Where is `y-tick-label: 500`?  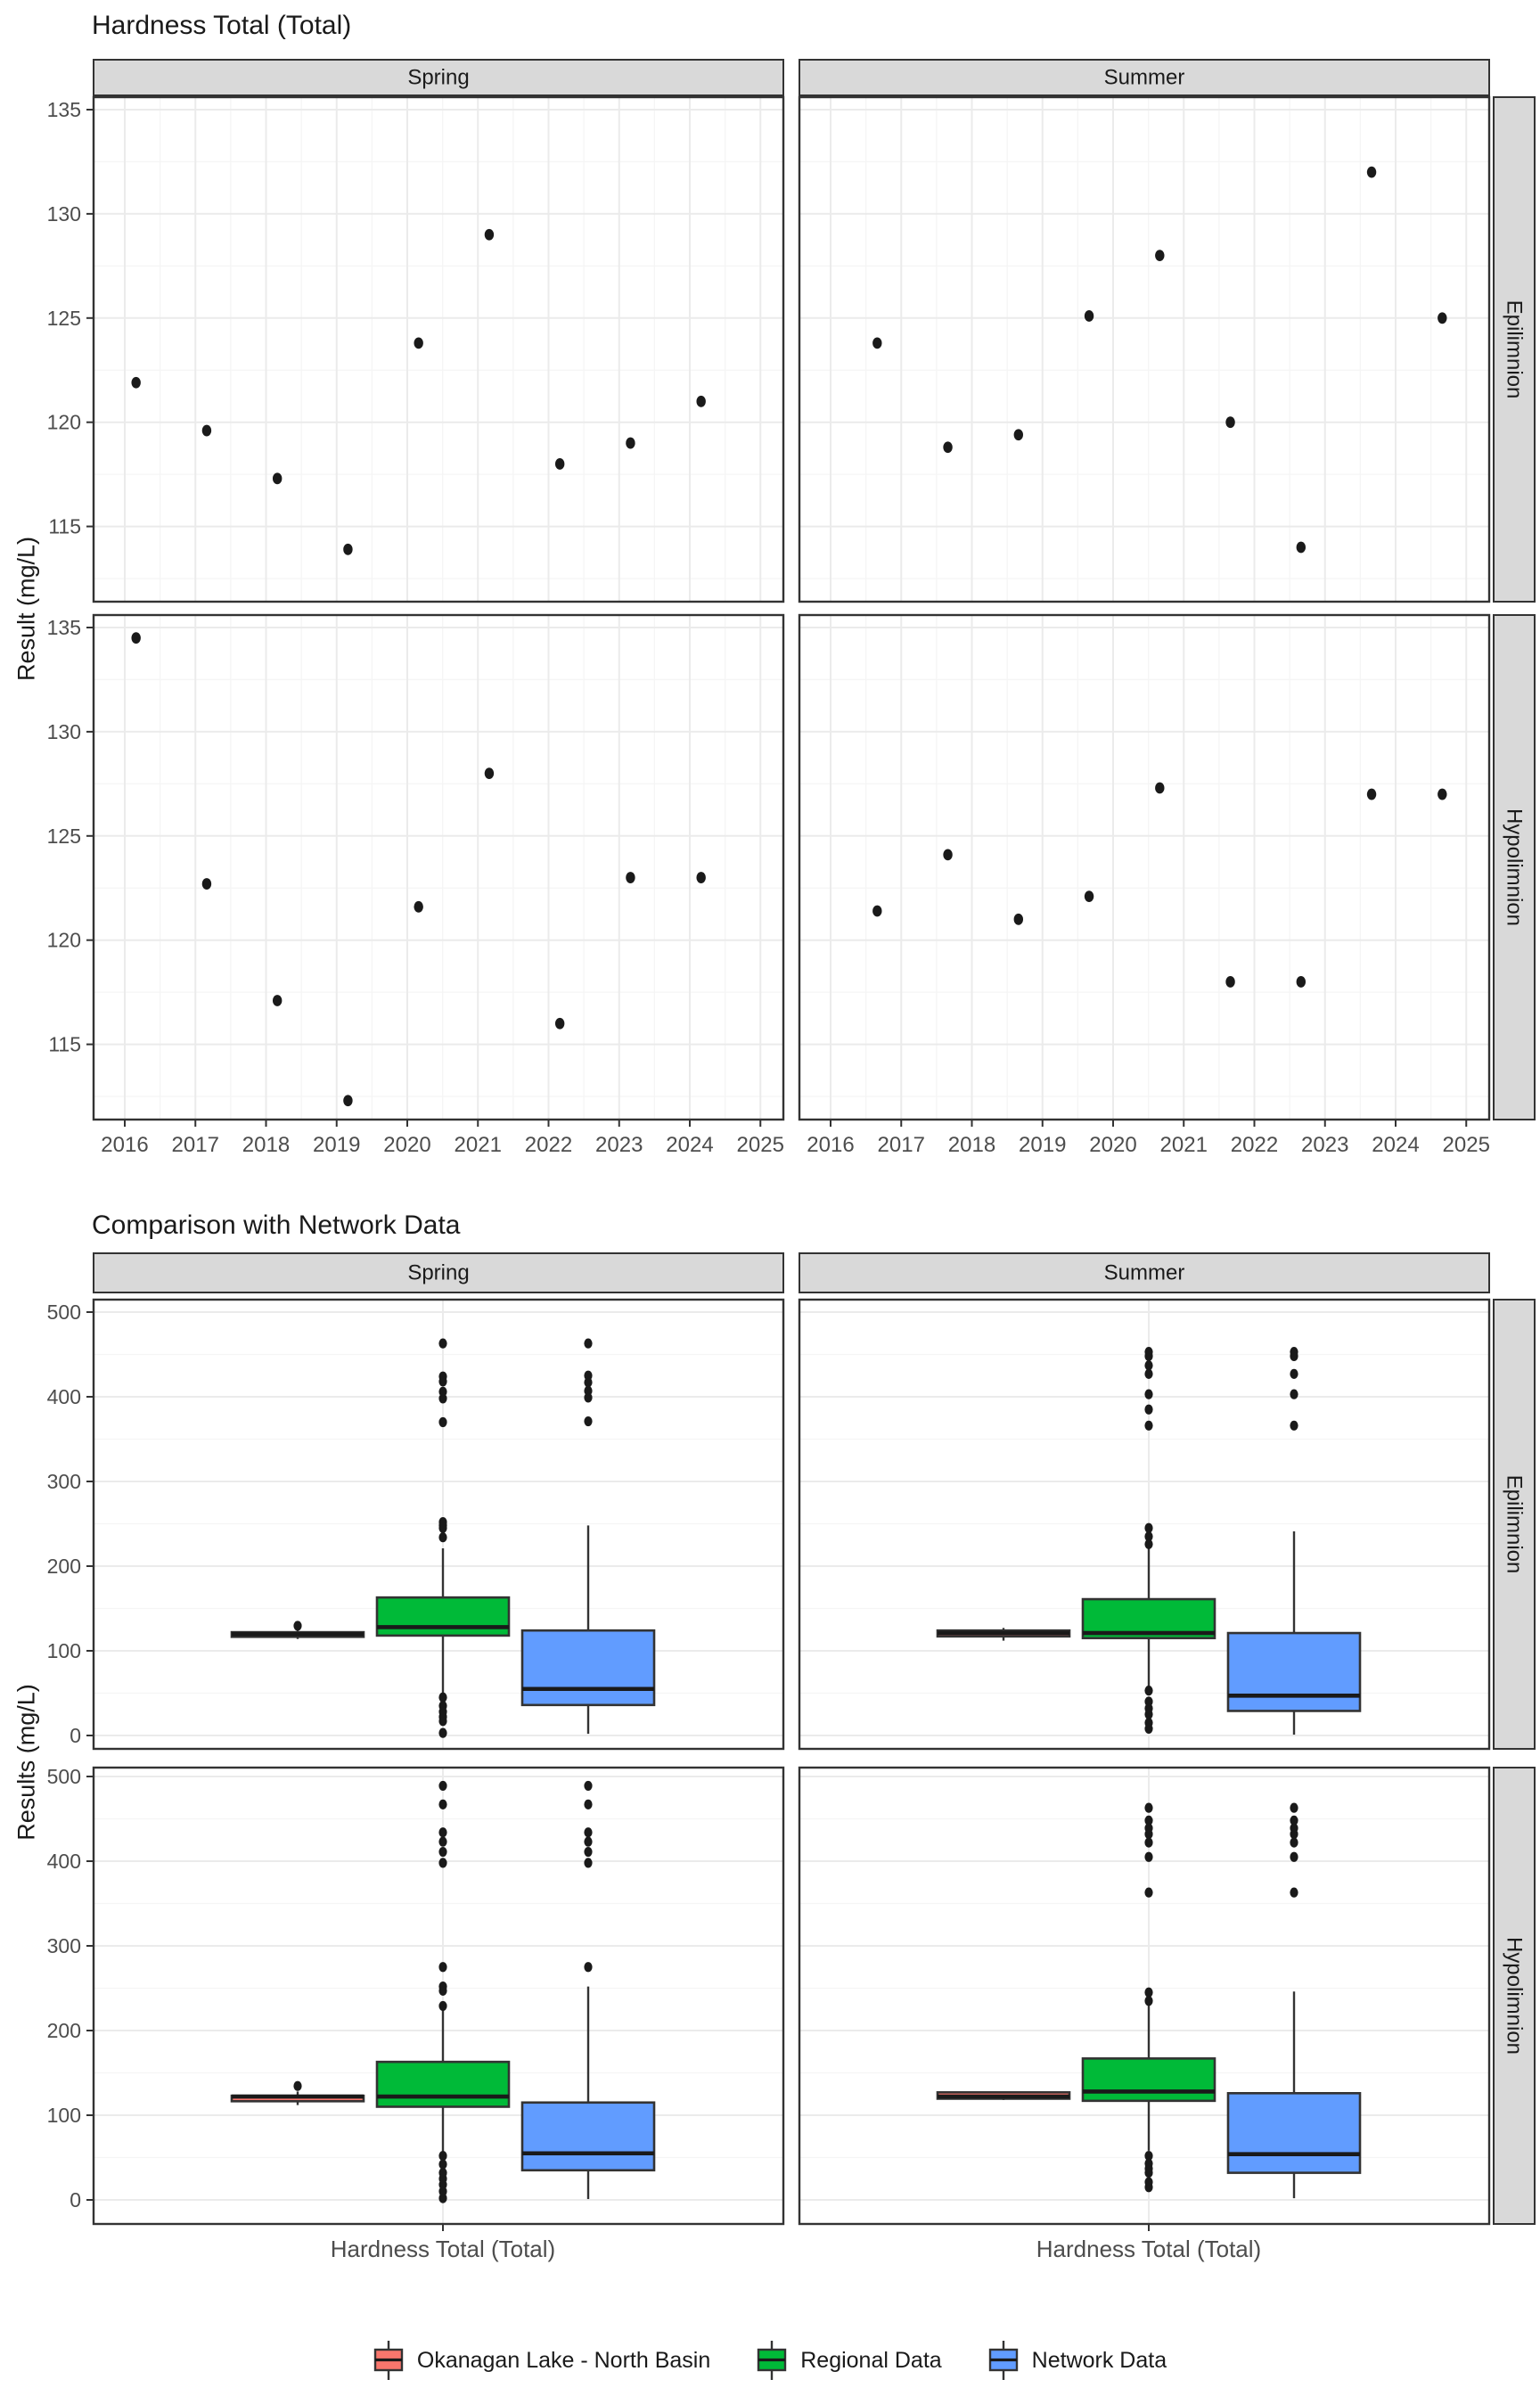
y-tick-label: 500 is located at coordinates (64, 1312).